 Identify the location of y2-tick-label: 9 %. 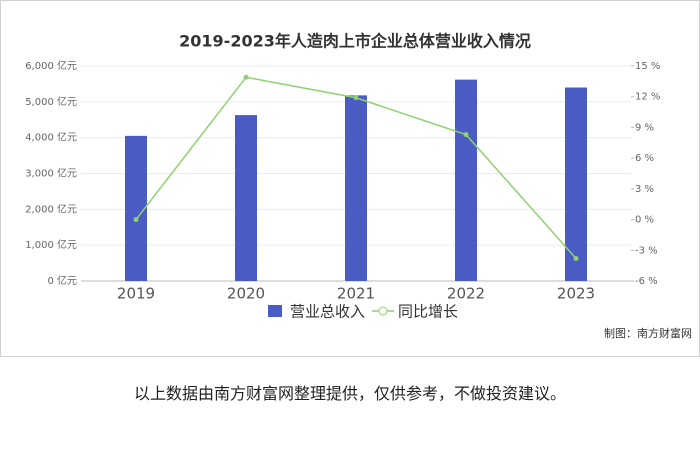
(644, 127).